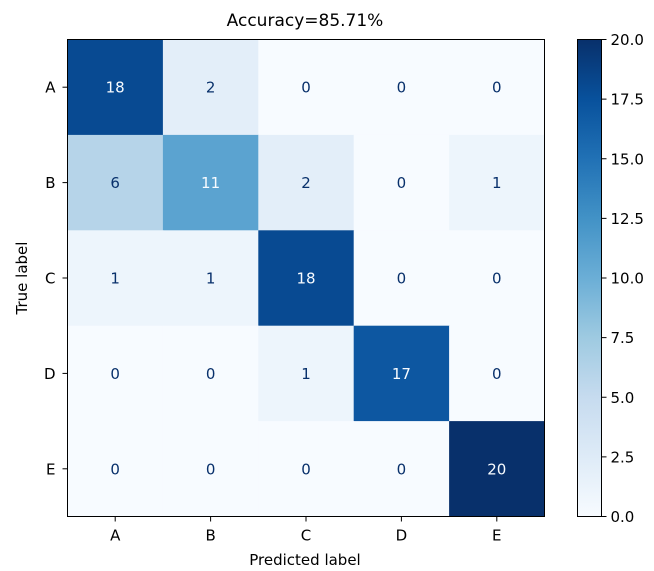 This screenshot has width=654, height=571. What do you see at coordinates (589, 278) in the screenshot?
I see `colorbar` at bounding box center [589, 278].